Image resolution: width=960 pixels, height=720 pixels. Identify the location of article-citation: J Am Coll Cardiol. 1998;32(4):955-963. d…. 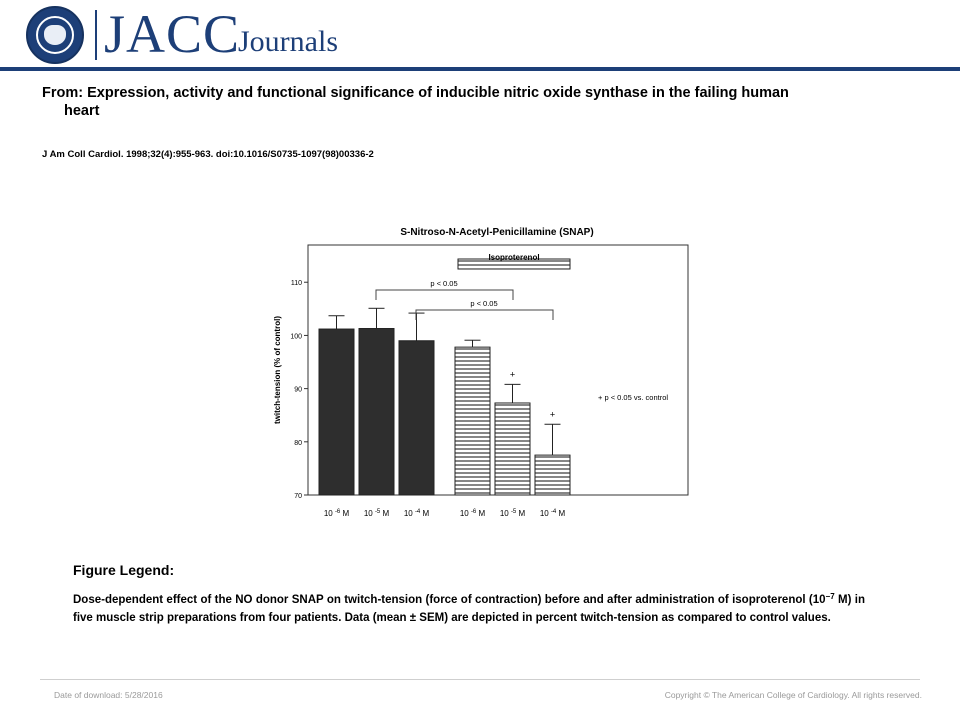
(208, 154).